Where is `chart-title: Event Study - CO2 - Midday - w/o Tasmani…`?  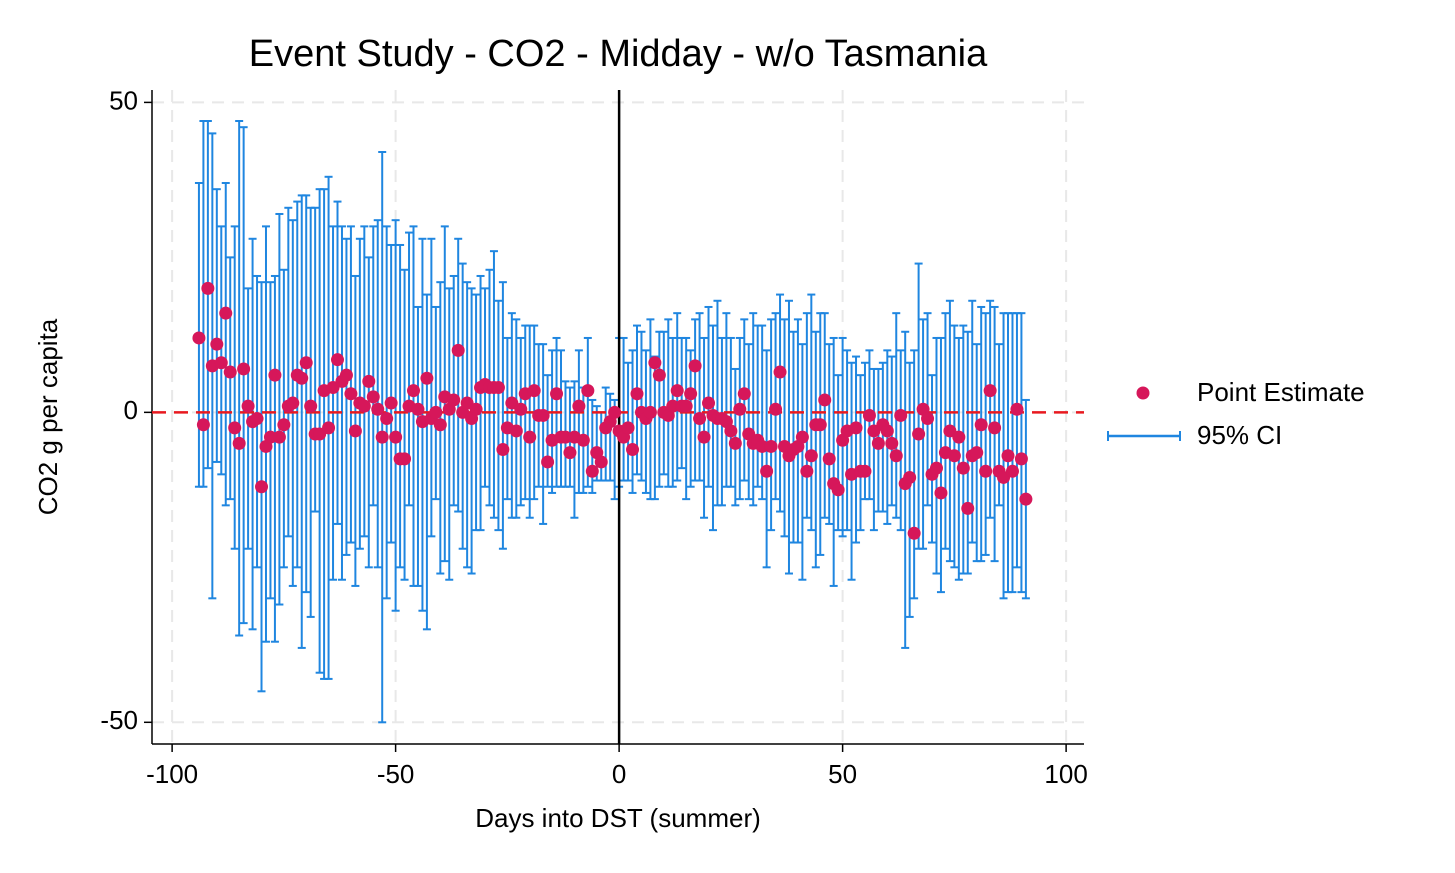
chart-title: Event Study - CO2 - Midday - w/o Tasmani… is located at coordinates (618, 54).